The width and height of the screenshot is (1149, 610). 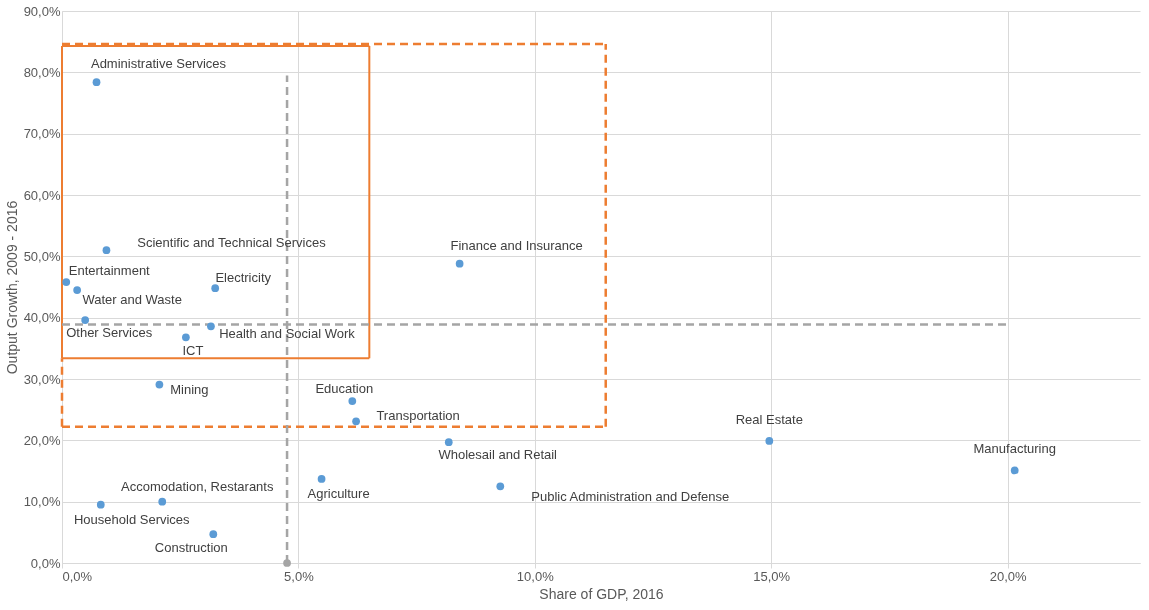 What do you see at coordinates (42, 72) in the screenshot?
I see `y-tick-label: 80,0%` at bounding box center [42, 72].